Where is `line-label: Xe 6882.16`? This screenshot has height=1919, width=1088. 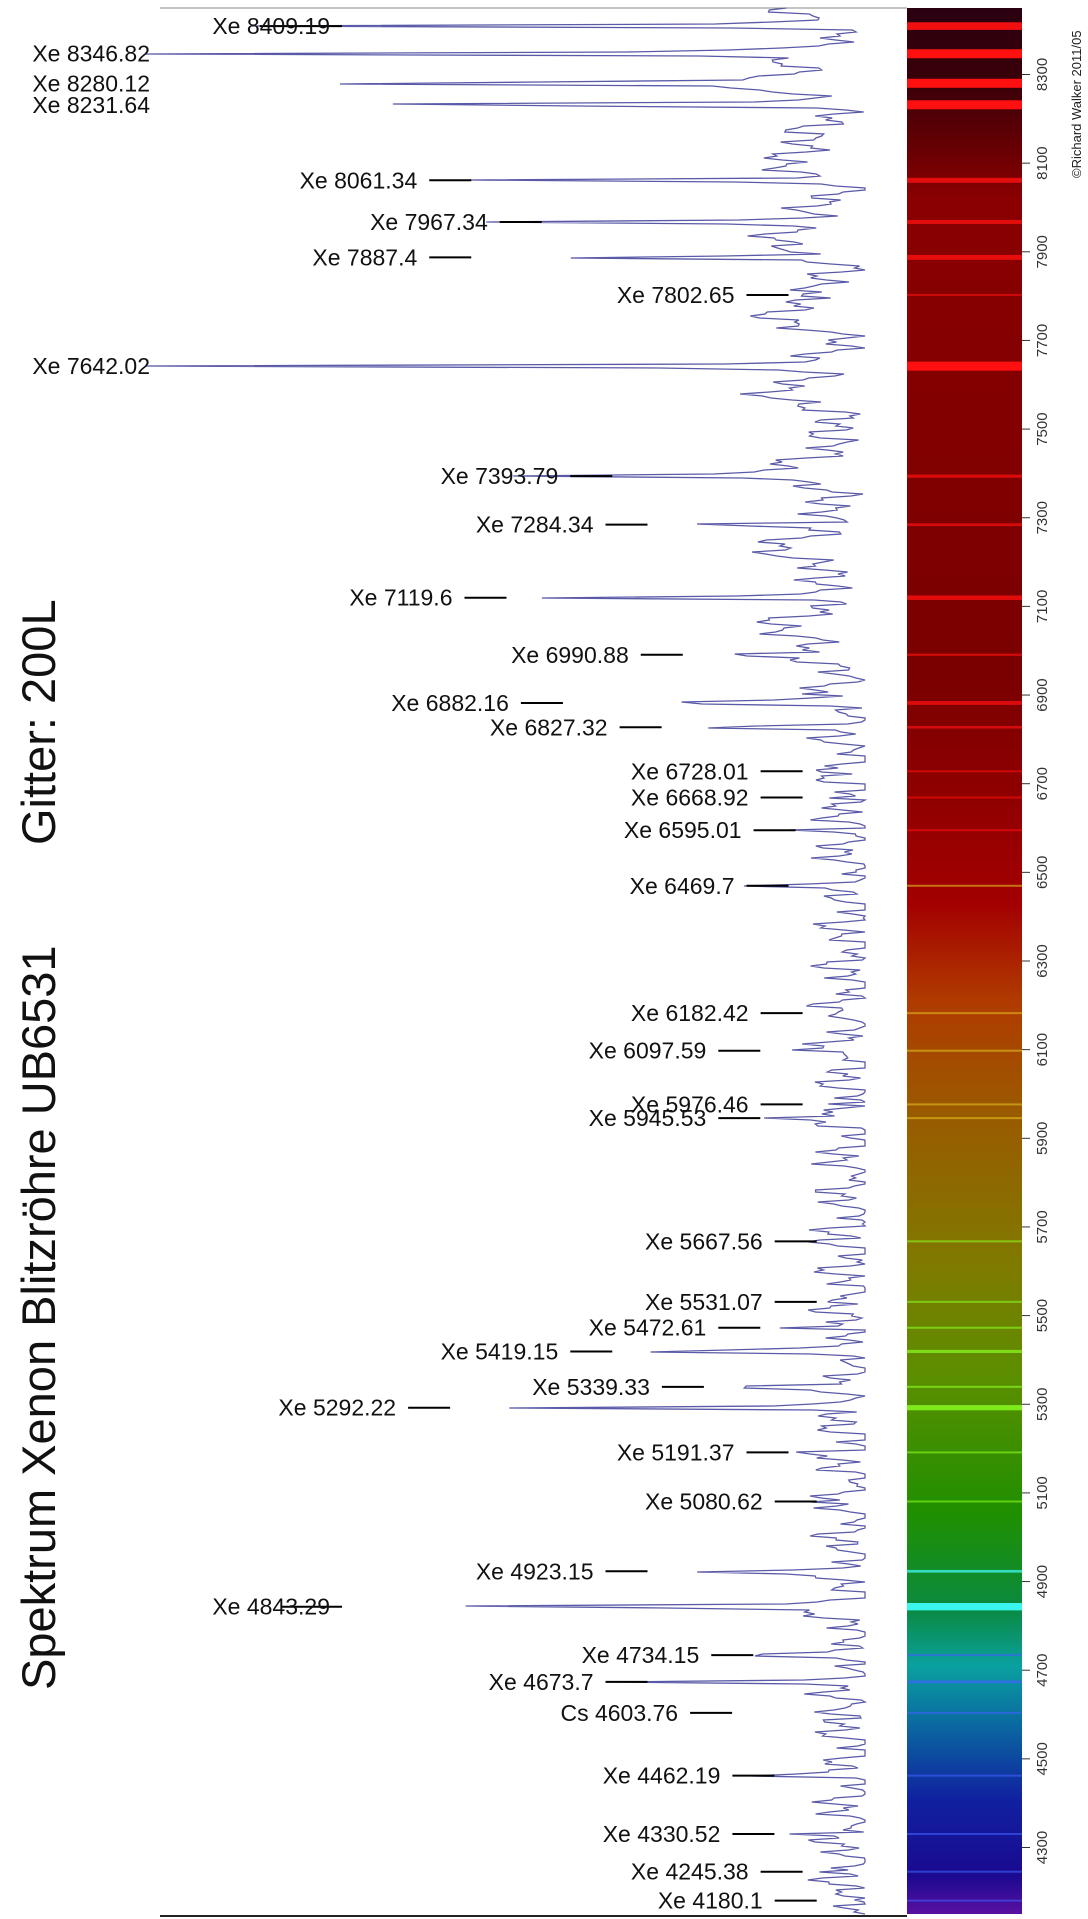
line-label: Xe 6882.16 is located at coordinates (450, 703).